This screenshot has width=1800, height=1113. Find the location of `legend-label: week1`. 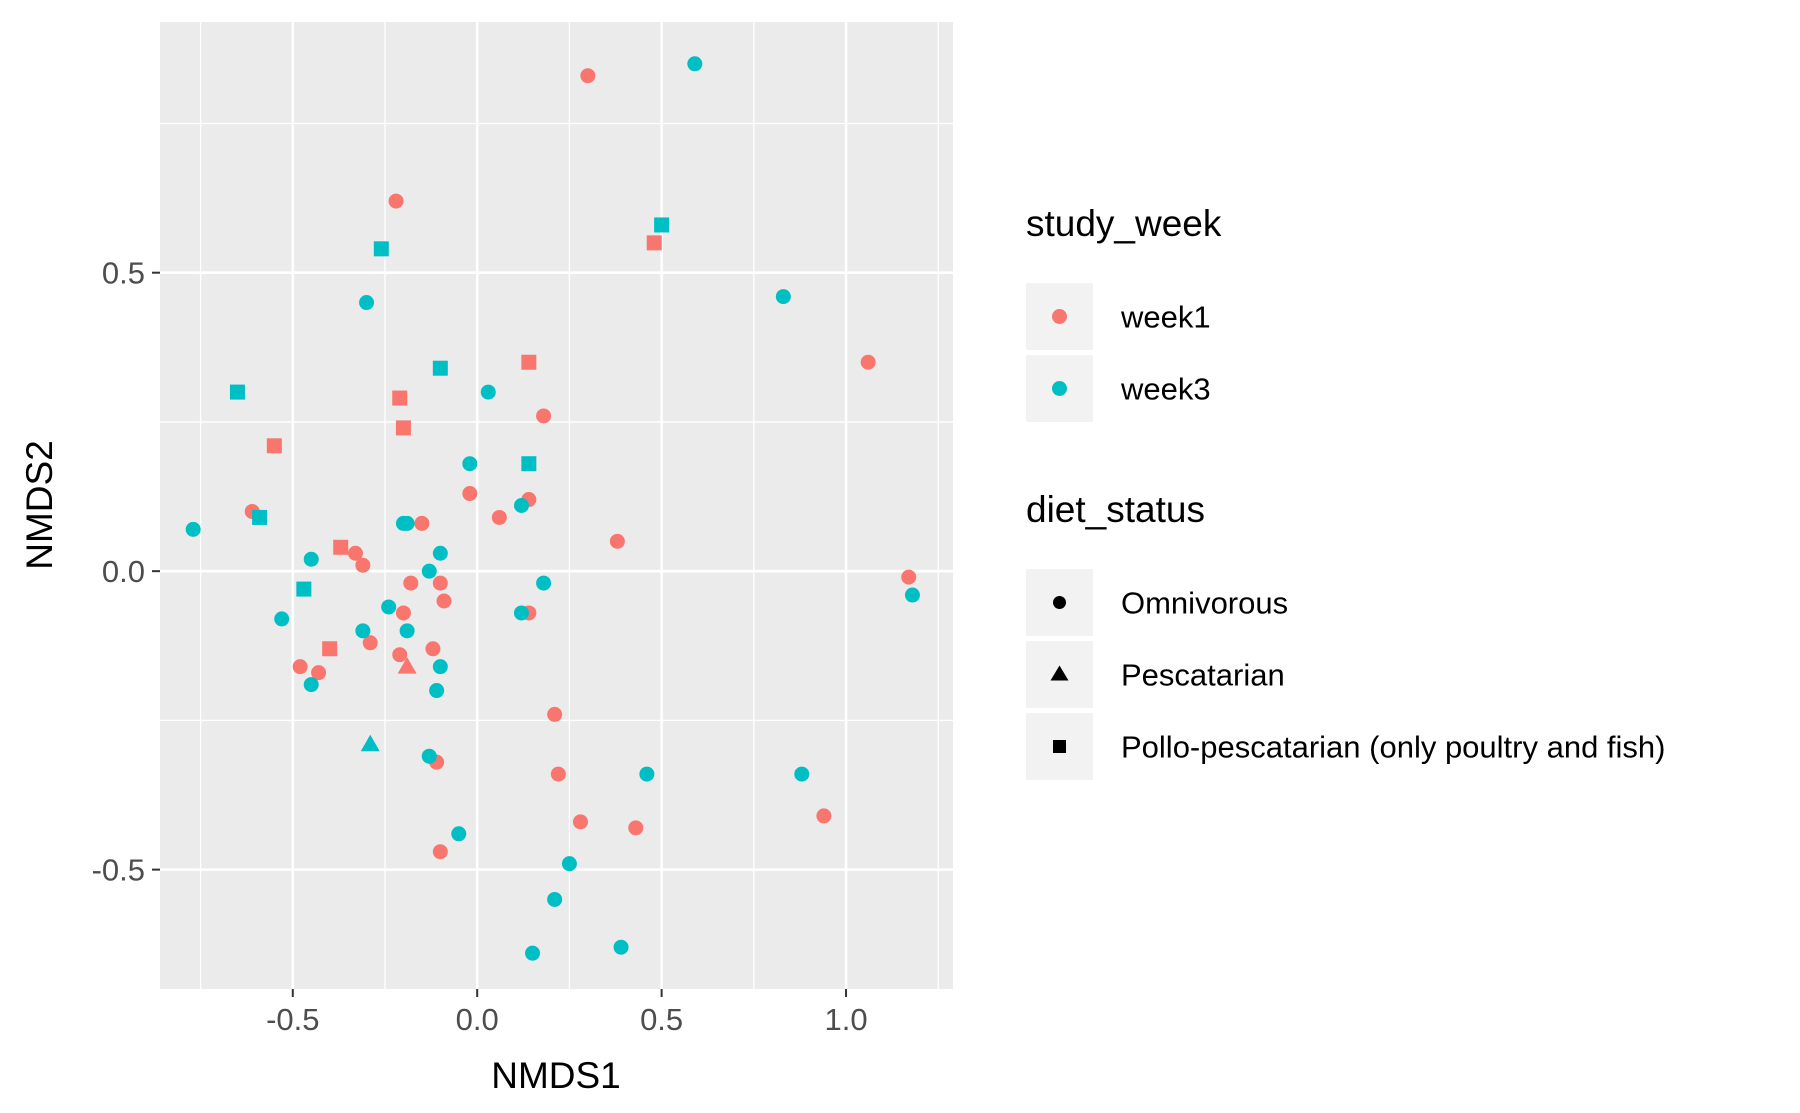

legend-label: week1 is located at coordinates (1165, 317).